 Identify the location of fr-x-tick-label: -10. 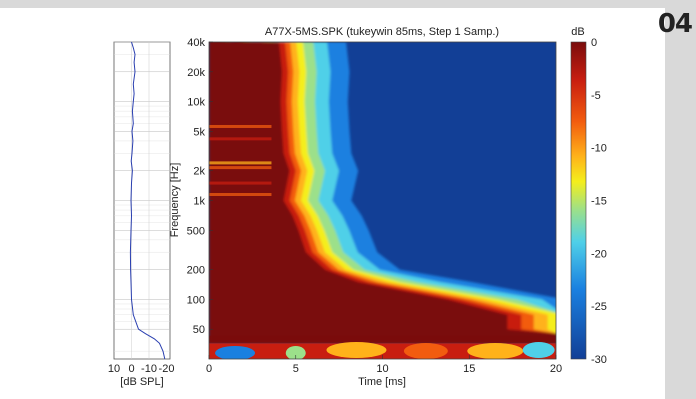
(149, 369).